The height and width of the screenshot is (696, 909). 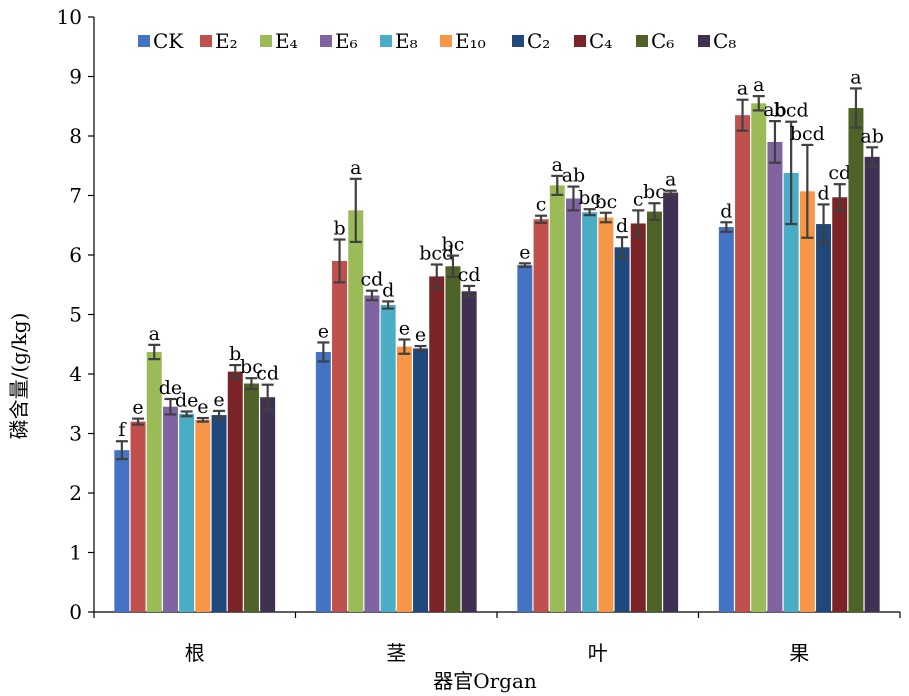 I want to click on legend-label: E₄, so click(x=286, y=41).